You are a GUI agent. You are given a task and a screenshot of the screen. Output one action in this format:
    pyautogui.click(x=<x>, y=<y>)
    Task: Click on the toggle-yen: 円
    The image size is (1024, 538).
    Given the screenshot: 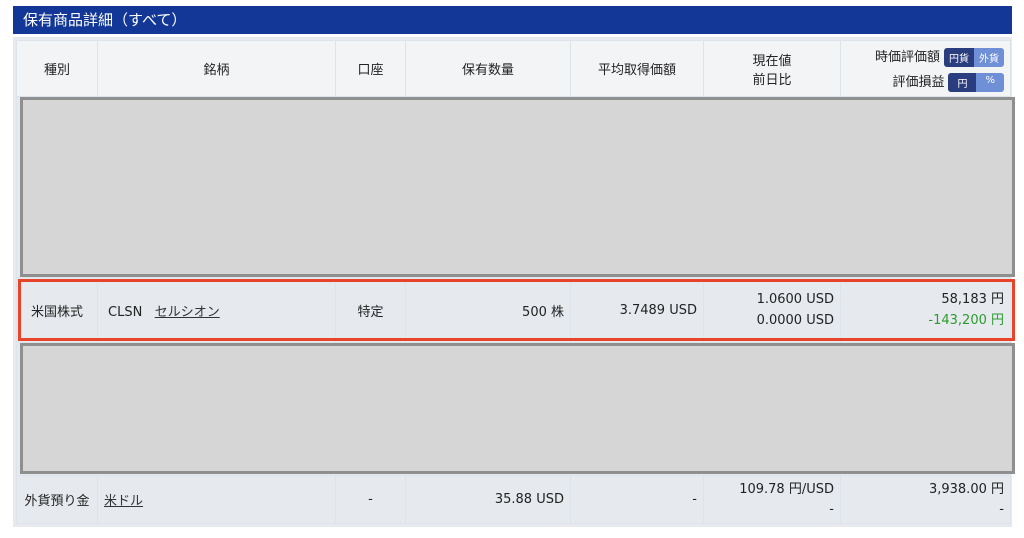 What is the action you would take?
    pyautogui.click(x=962, y=82)
    